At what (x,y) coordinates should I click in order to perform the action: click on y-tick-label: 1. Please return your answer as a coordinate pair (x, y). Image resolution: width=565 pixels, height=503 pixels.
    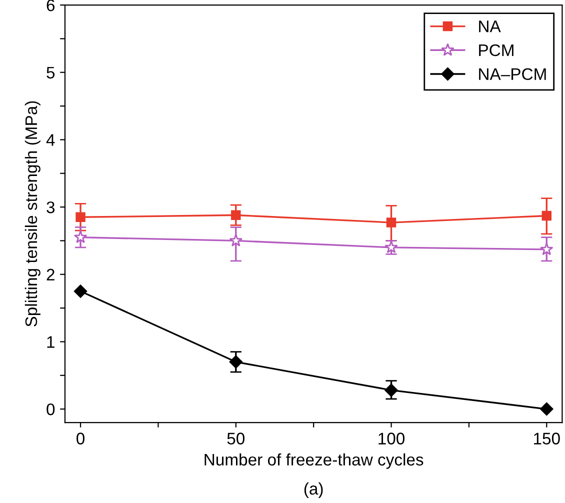
    Looking at the image, I should click on (50, 342).